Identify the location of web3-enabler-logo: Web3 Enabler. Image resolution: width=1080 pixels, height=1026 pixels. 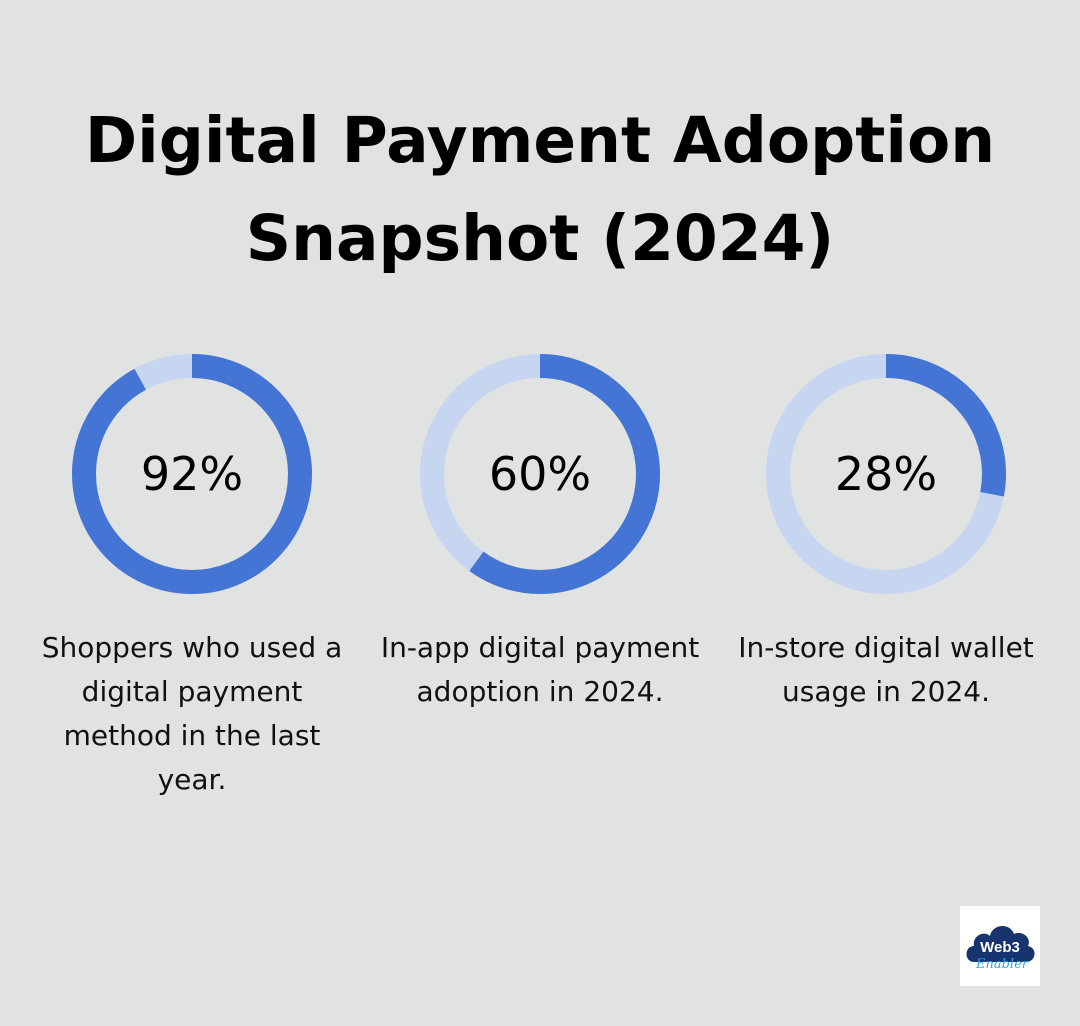
(1000, 946).